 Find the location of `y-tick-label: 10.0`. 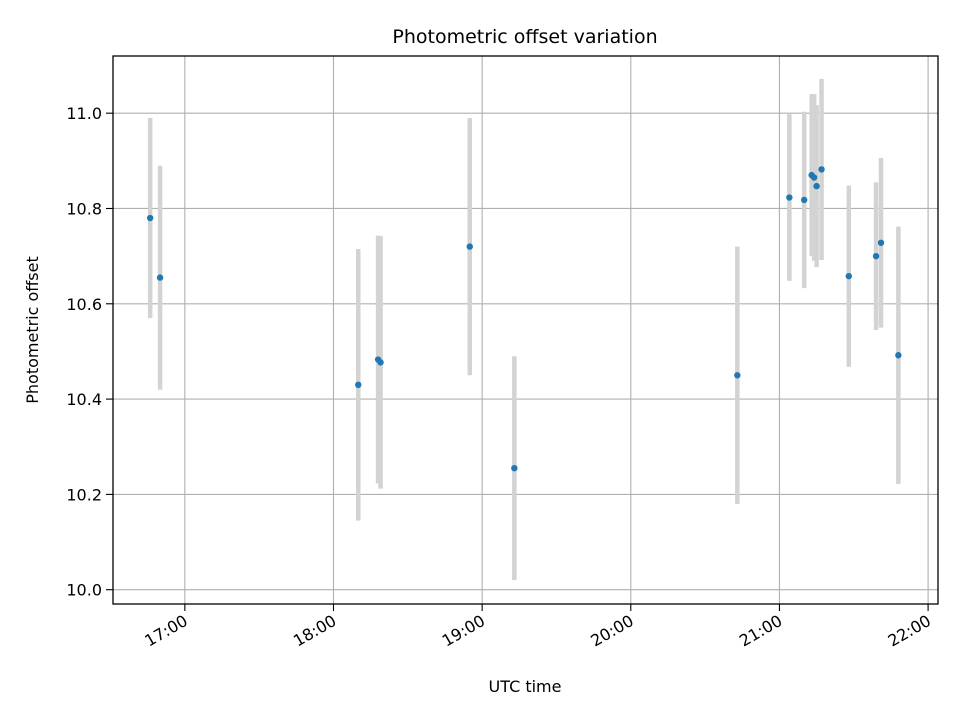

y-tick-label: 10.0 is located at coordinates (84, 590).